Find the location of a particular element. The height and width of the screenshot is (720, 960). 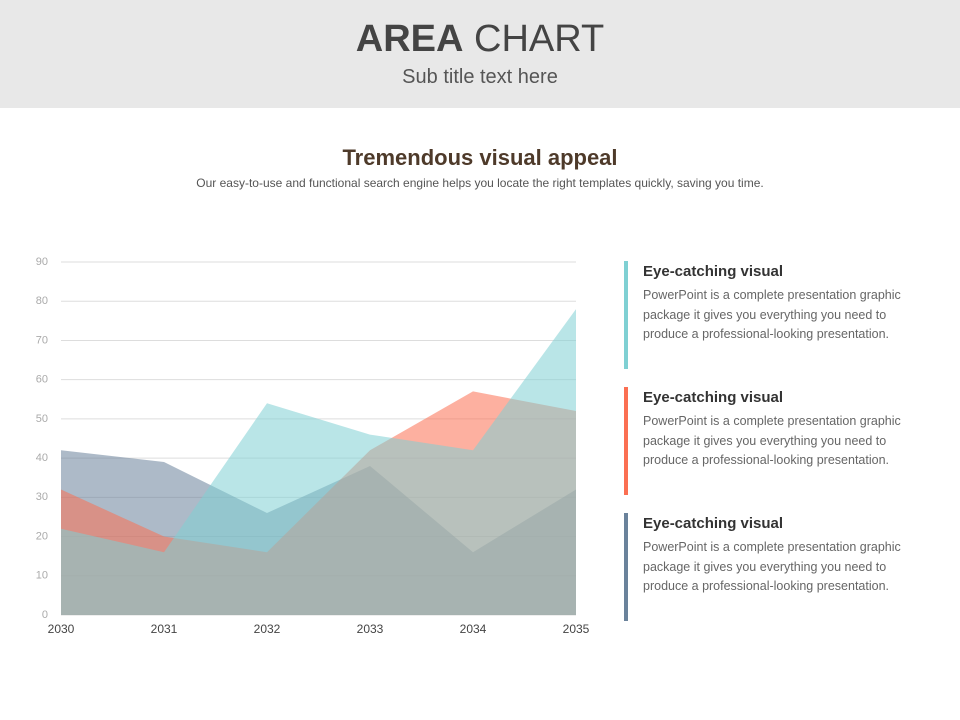

y-tick-label: 0 is located at coordinates (45, 615).